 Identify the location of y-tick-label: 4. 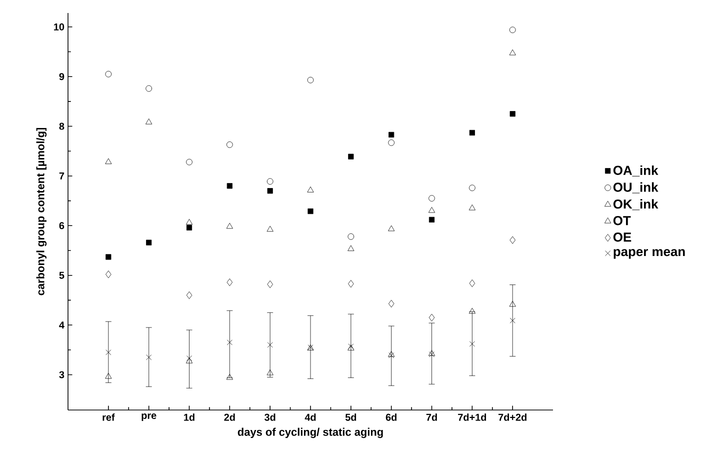
(61, 325).